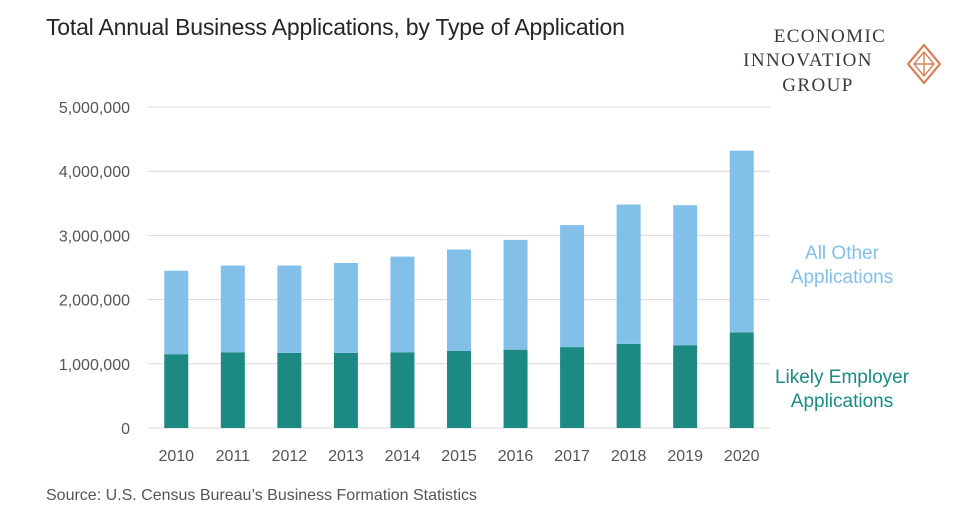  I want to click on y-tick-label: 1,000,000, so click(94, 365).